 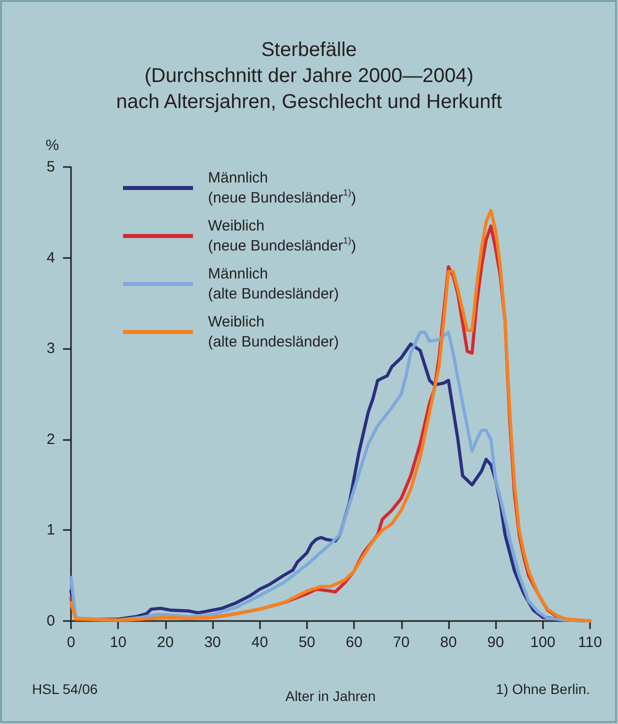 I want to click on x-tick-label: 70, so click(x=401, y=642).